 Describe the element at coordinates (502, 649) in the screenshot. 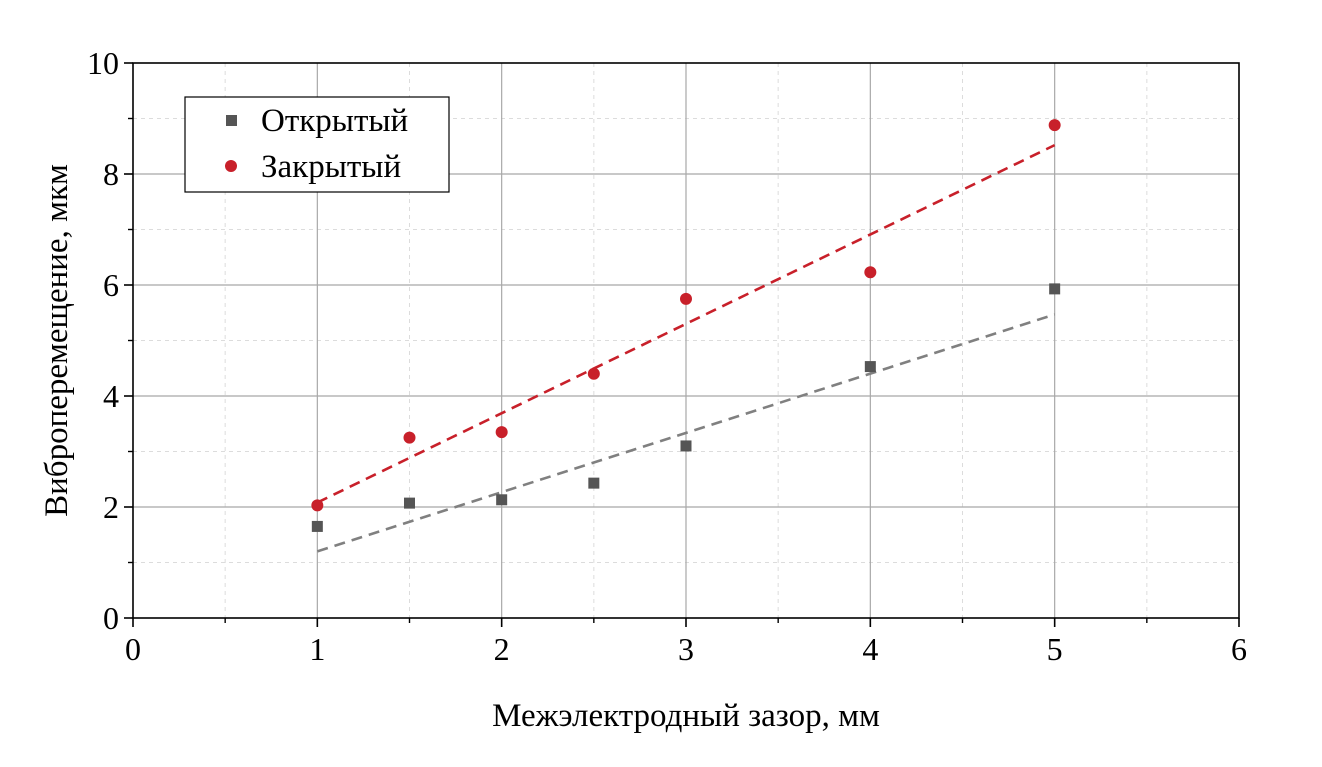

I see `x-tick-label: 2` at that location.